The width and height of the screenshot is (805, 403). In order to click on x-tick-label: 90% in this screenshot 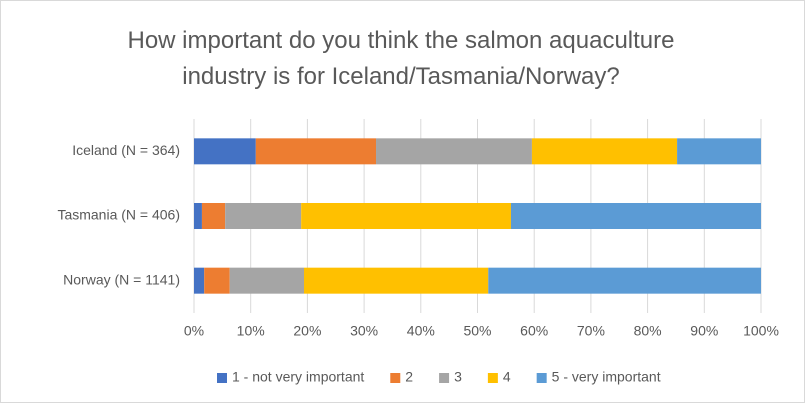, I will do `click(704, 331)`.